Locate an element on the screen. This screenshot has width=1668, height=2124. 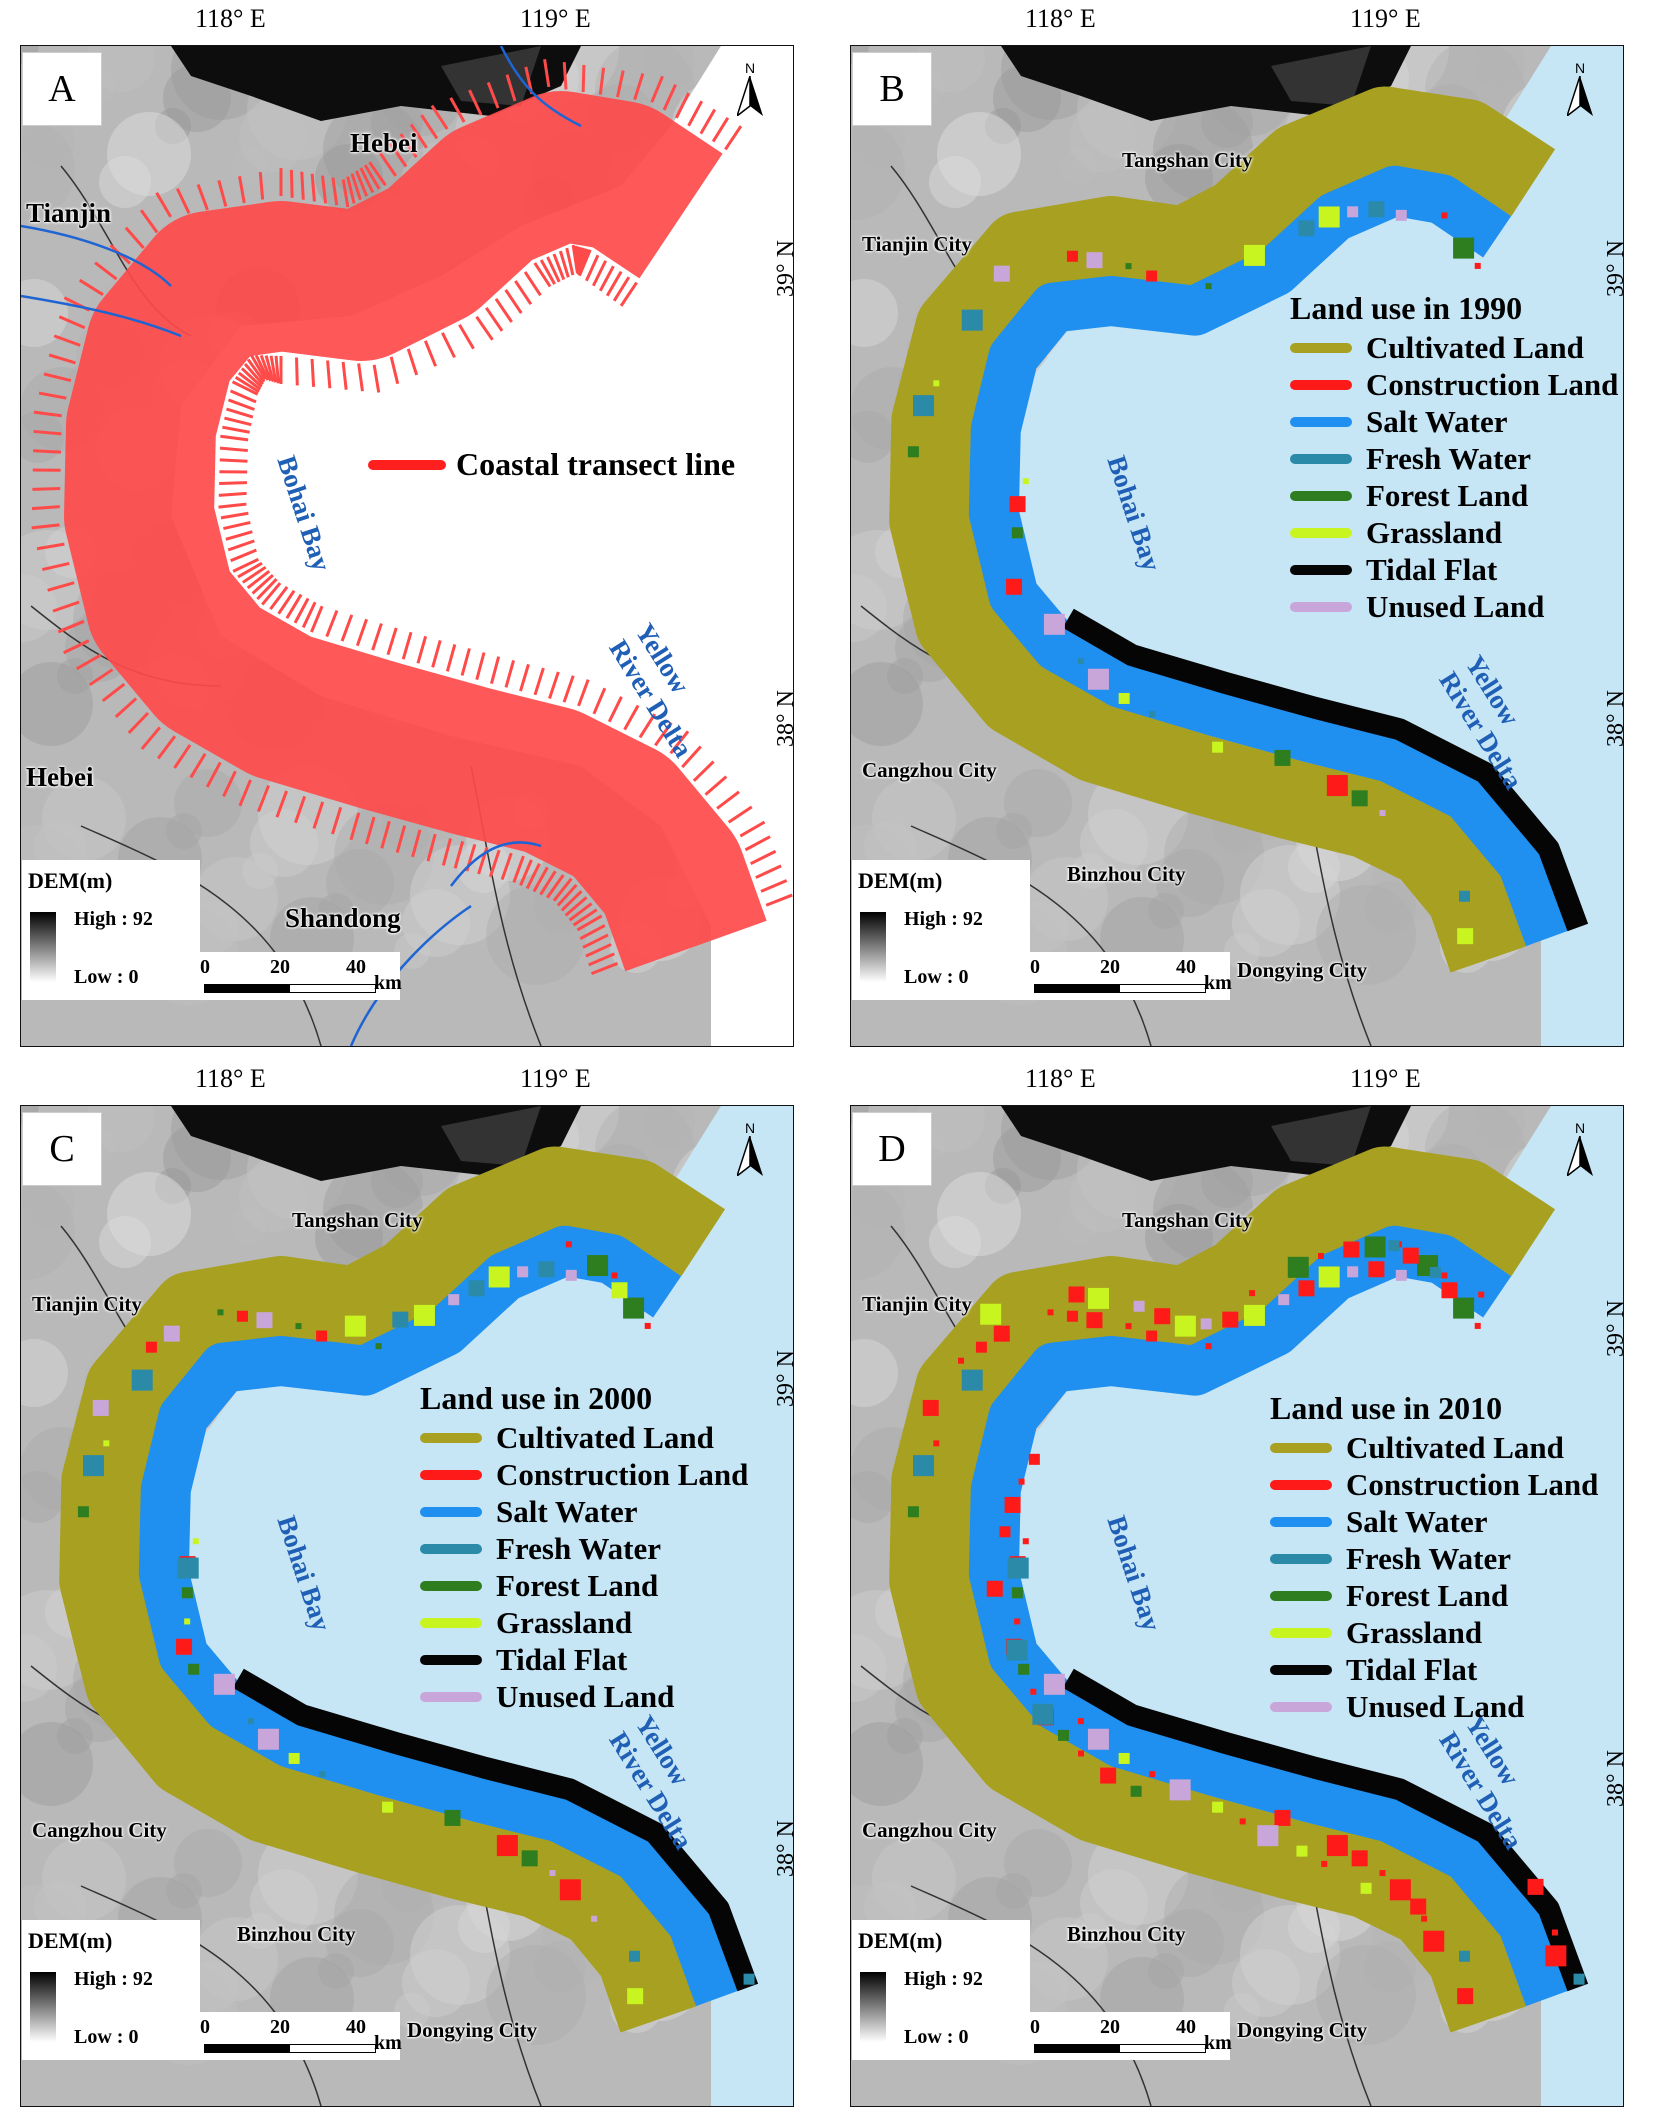
lat-label-39: 39° N is located at coordinates (1616, 1328).